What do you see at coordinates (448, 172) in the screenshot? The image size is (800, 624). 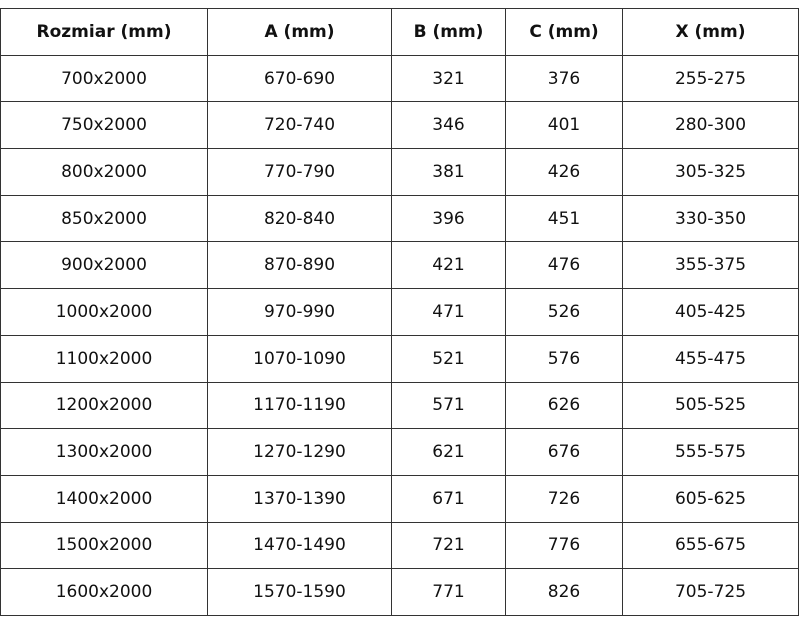 I see `cell-b: 381` at bounding box center [448, 172].